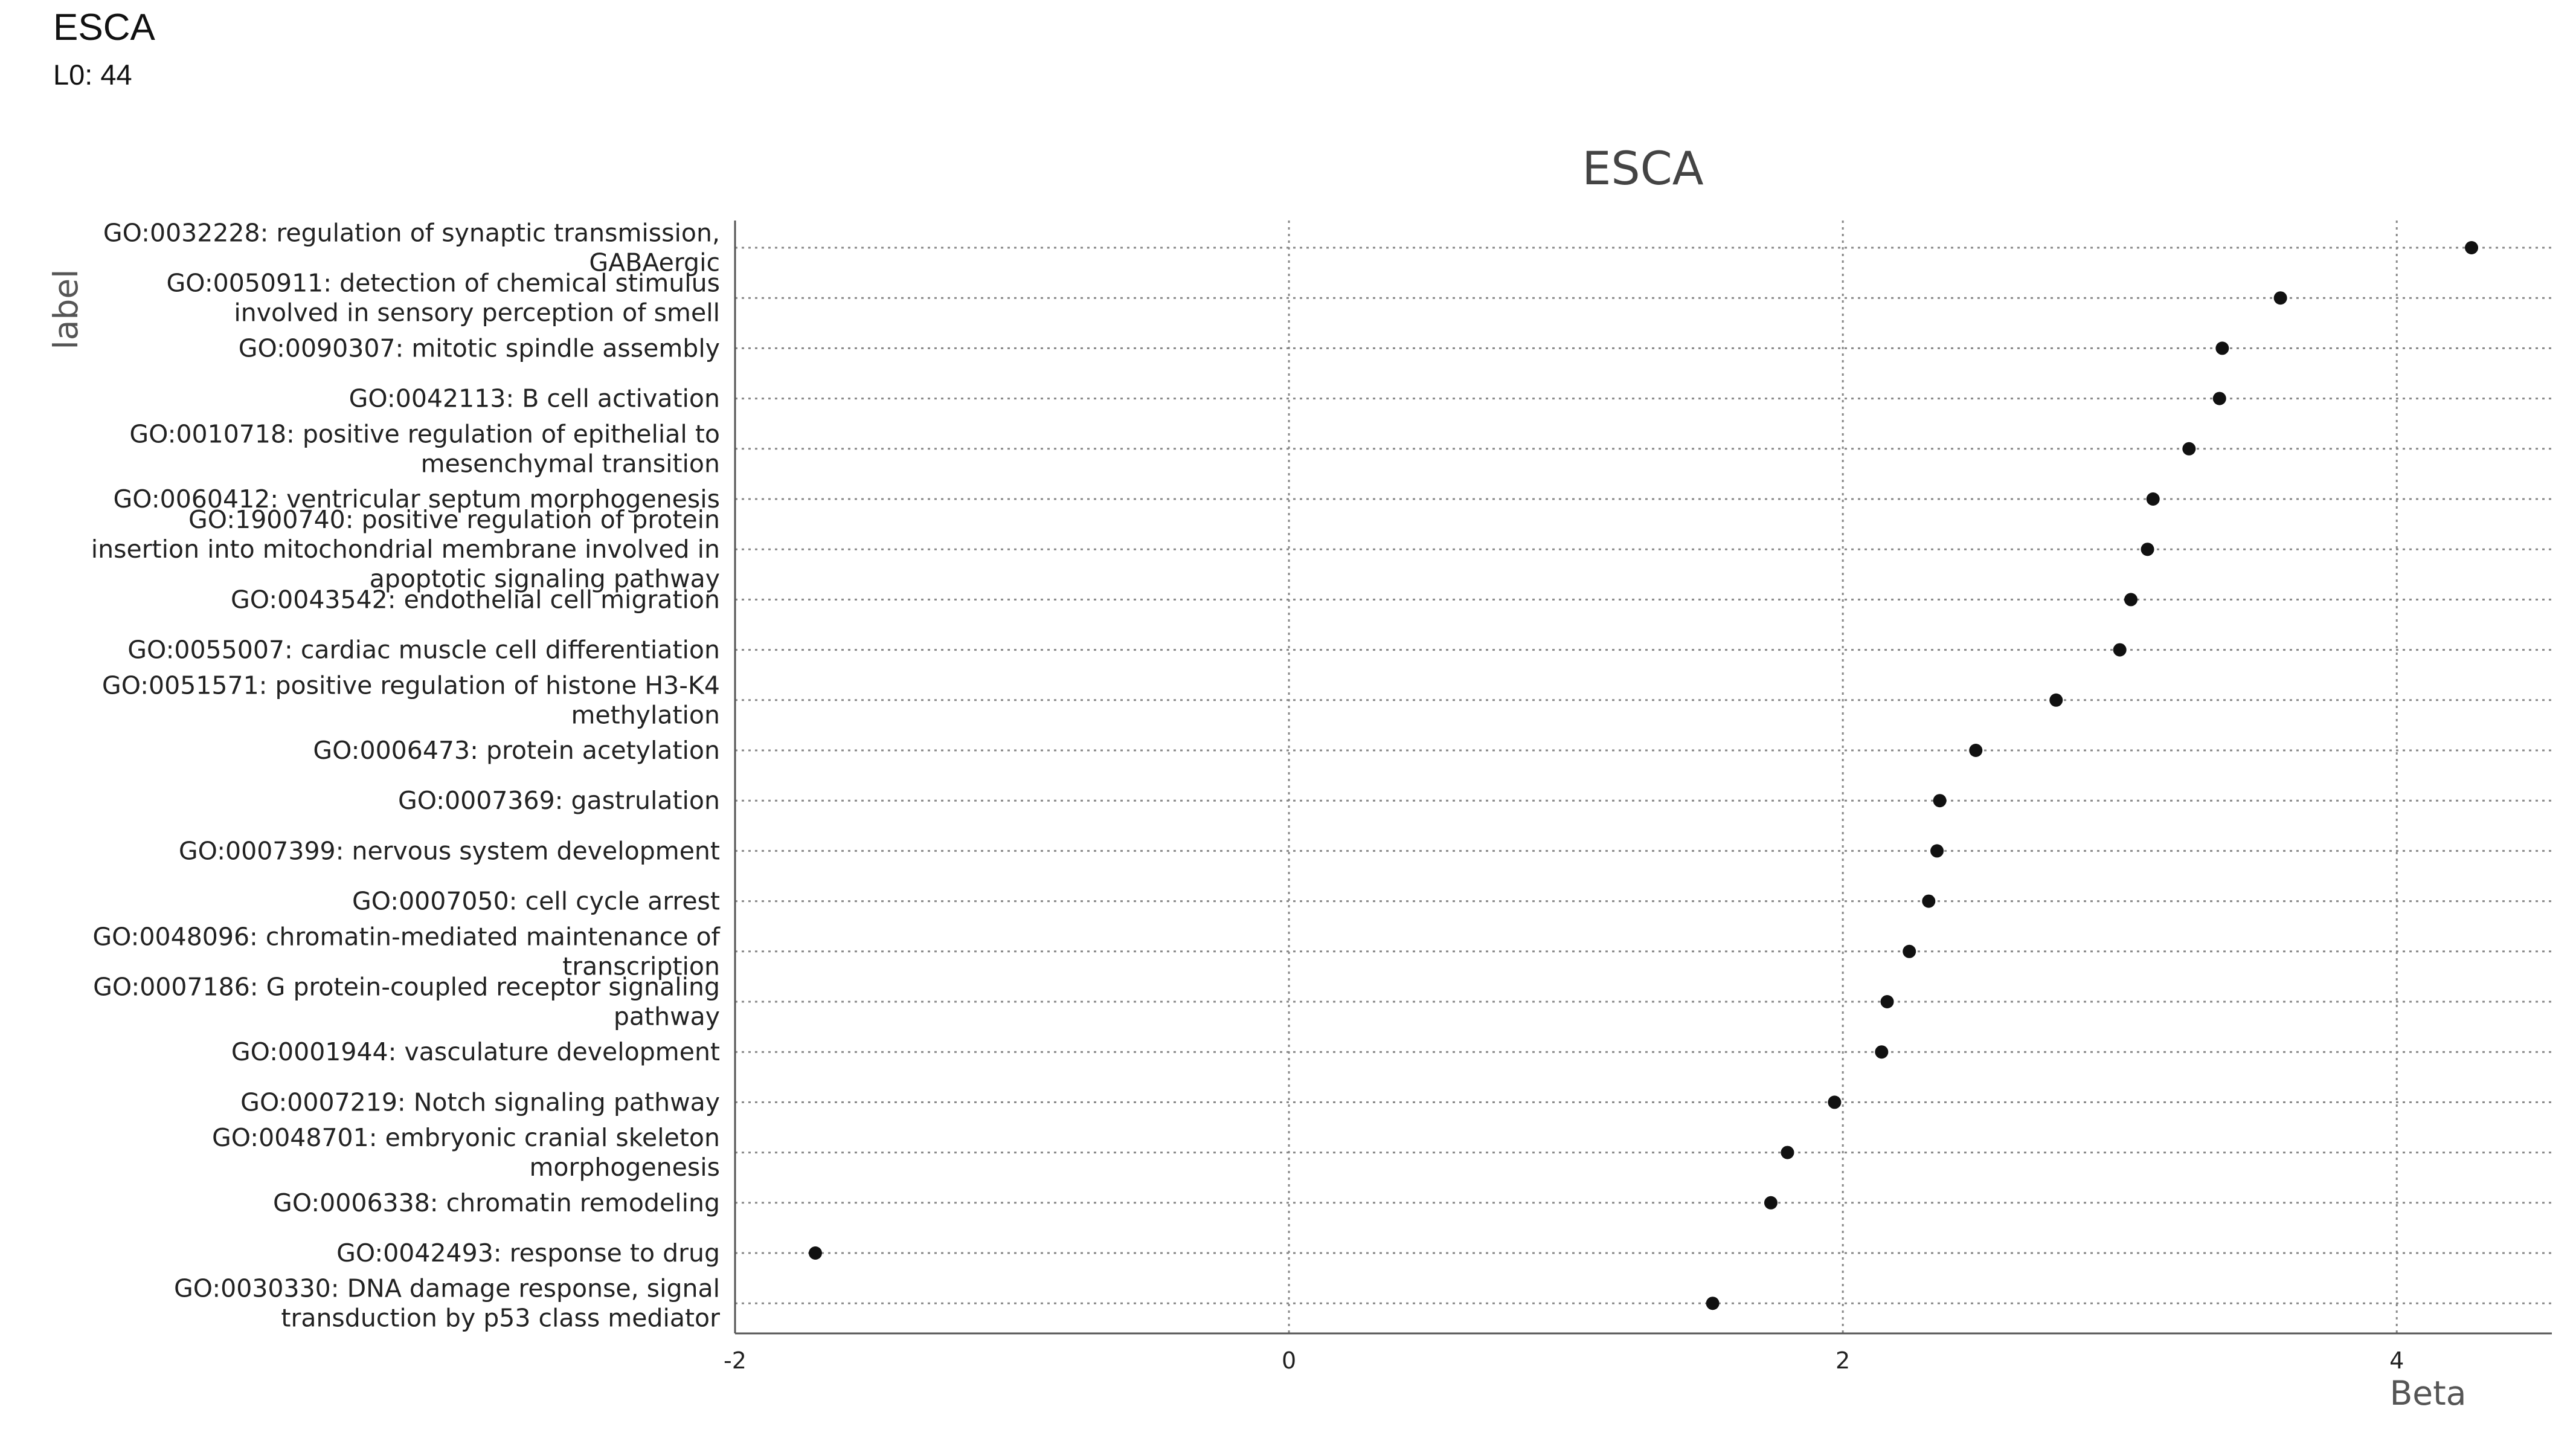 The width and height of the screenshot is (2576, 1450). Describe the element at coordinates (449, 850) in the screenshot. I see `category-label: GO:0007399: nervous system development` at that location.